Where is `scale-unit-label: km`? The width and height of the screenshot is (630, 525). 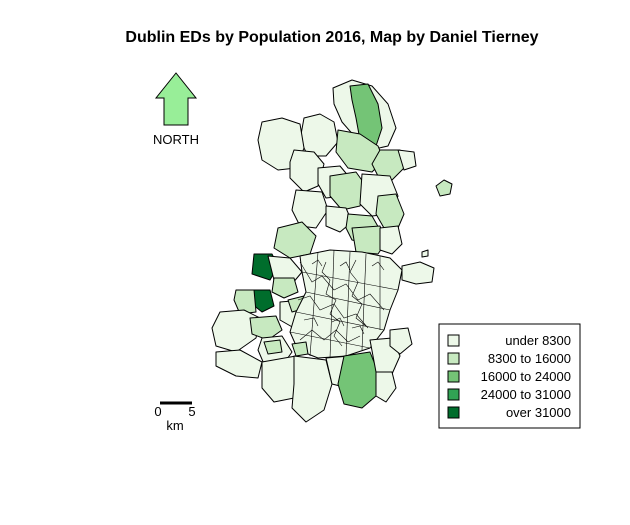
scale-unit-label: km is located at coordinates (174, 425).